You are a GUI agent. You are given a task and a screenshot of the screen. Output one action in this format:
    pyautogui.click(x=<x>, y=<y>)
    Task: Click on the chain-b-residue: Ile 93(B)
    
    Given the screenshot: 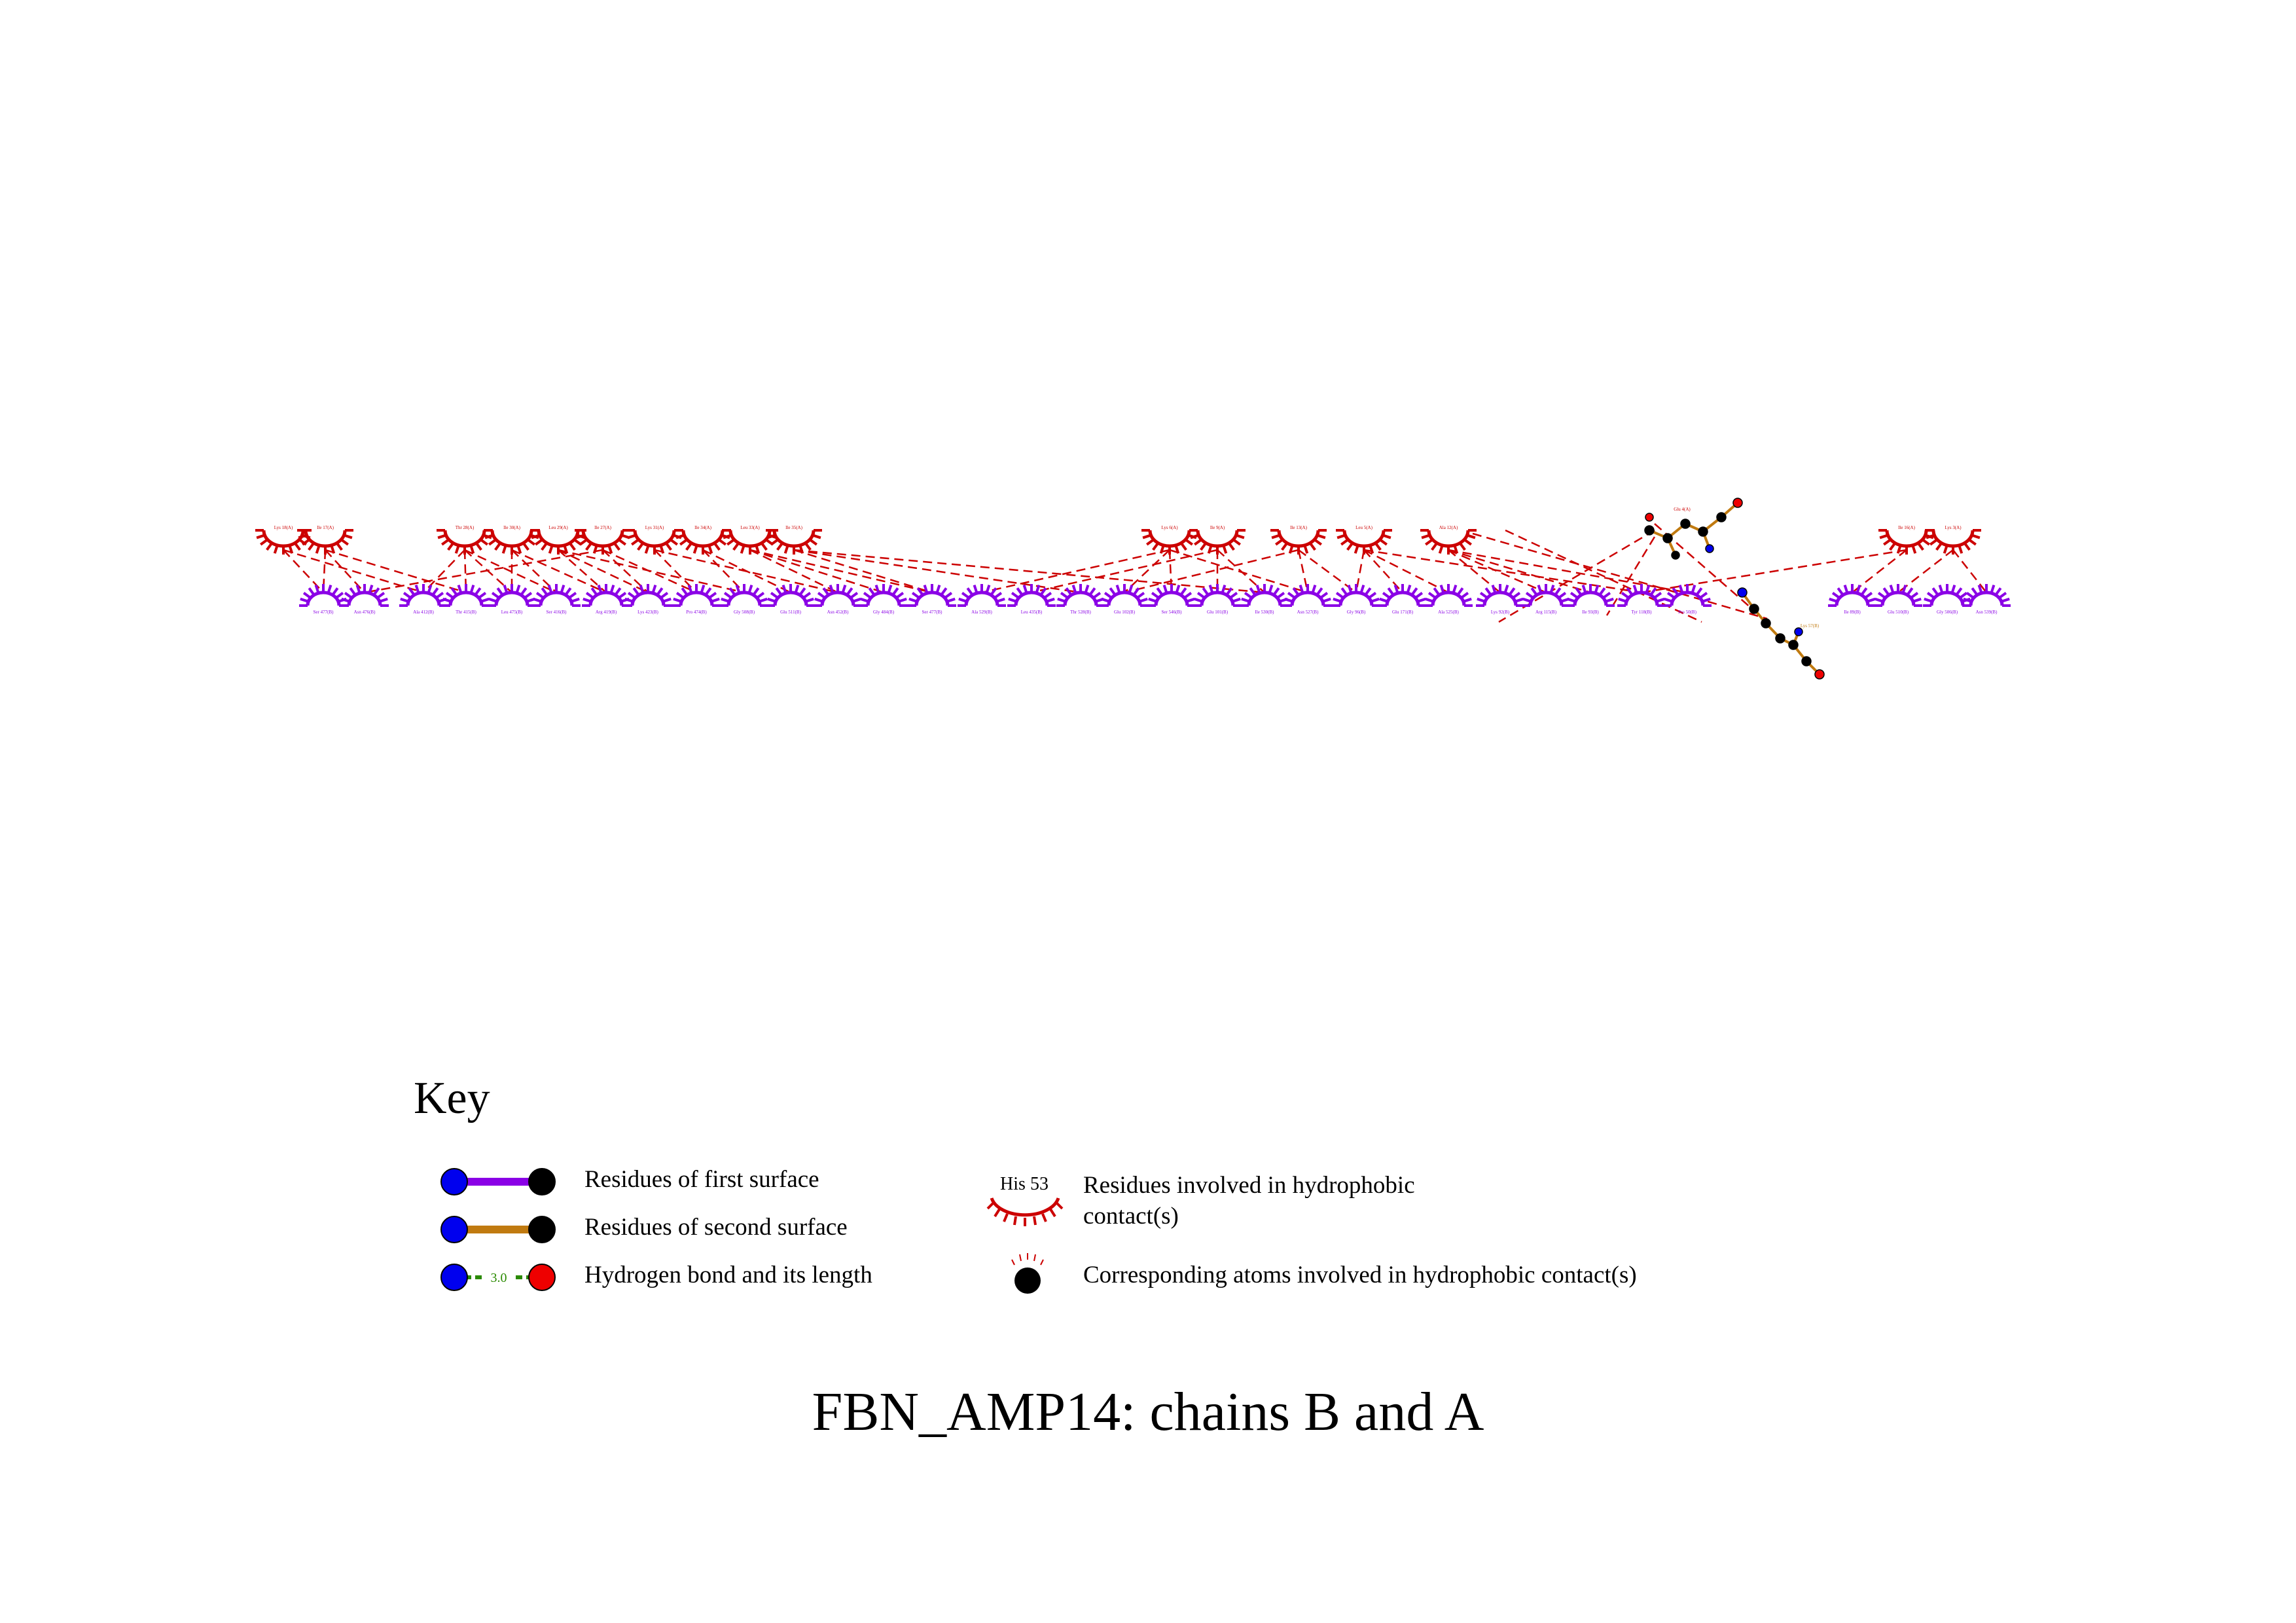 What is the action you would take?
    pyautogui.click(x=1590, y=599)
    